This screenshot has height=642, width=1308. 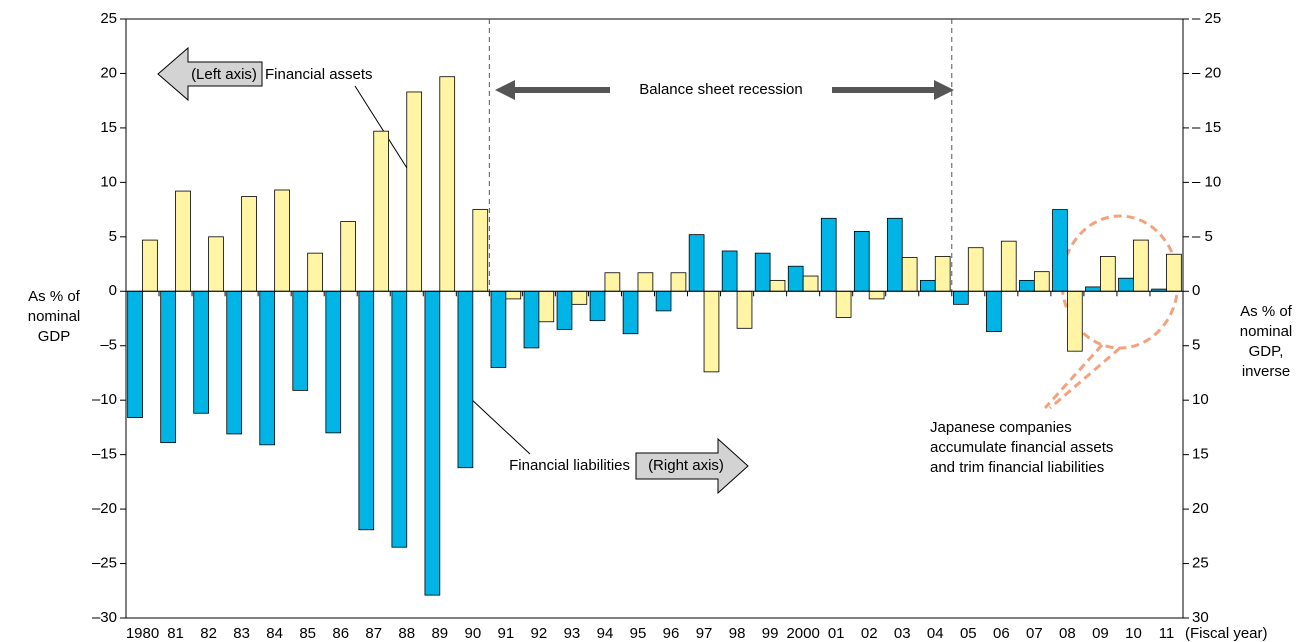 What do you see at coordinates (142, 633) in the screenshot?
I see `x-tick-label: 1980` at bounding box center [142, 633].